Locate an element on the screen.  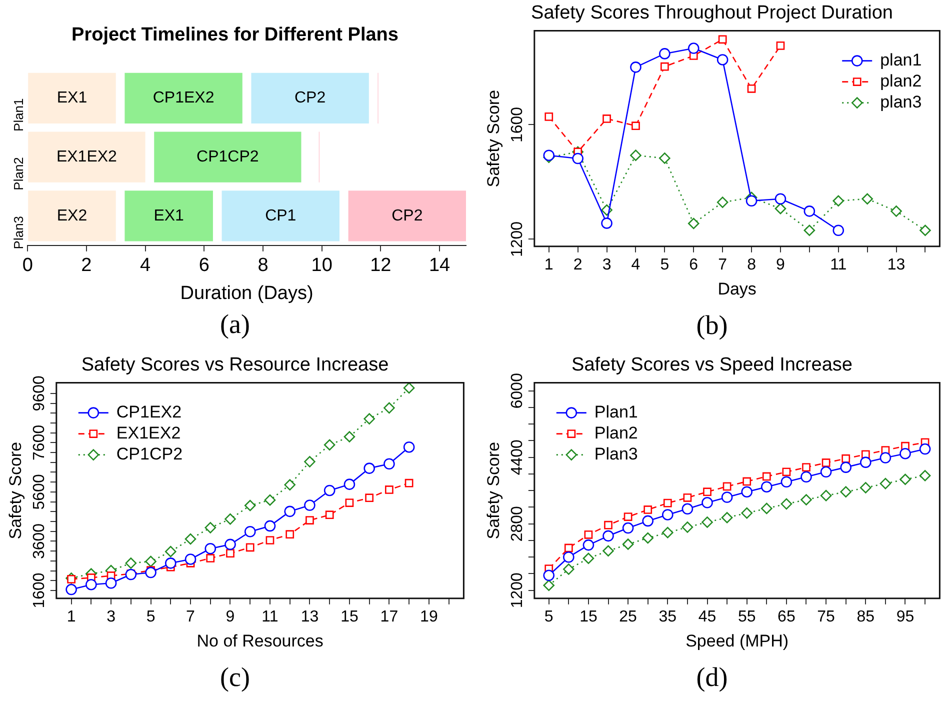
legend-label: CP1EX2 is located at coordinates (149, 412).